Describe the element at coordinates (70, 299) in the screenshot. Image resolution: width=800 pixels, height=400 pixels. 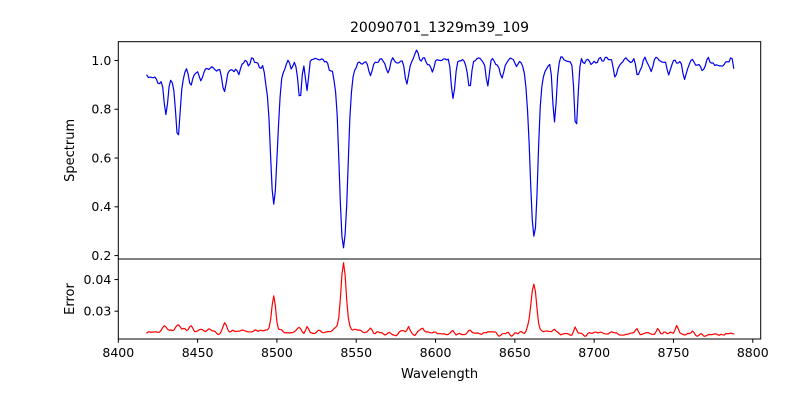
I see `error-y-axis-label: Error` at that location.